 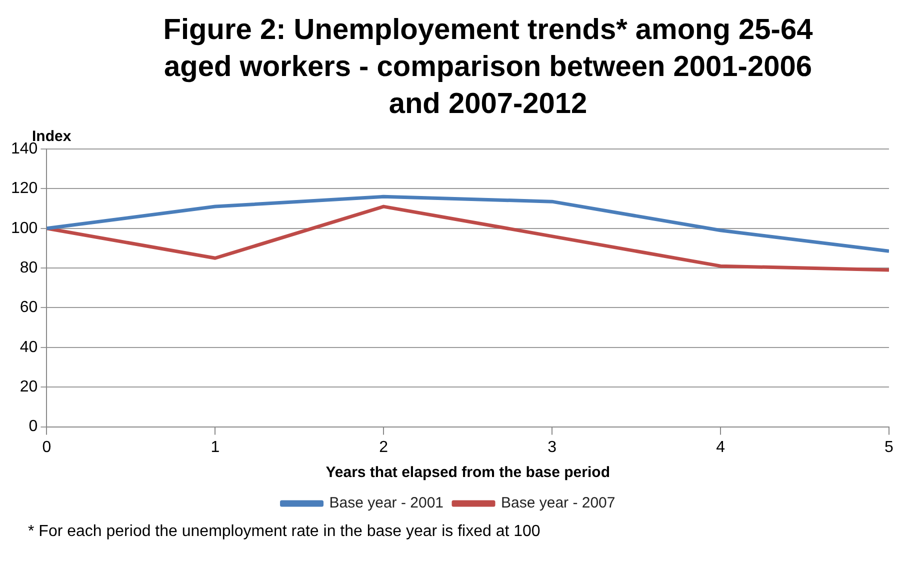 I want to click on legend-label: Base year - 2001, so click(x=386, y=503).